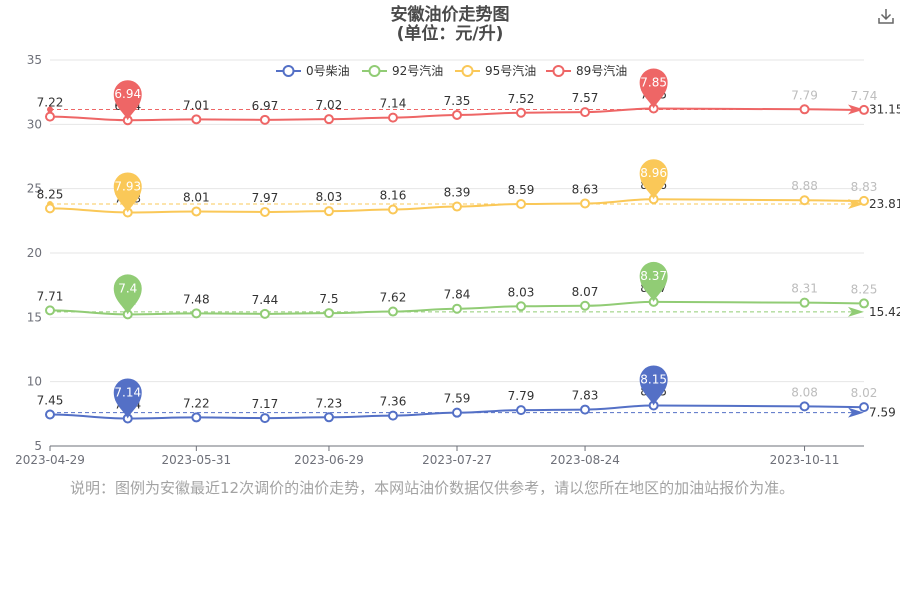 The image size is (900, 600). I want to click on legend-label: 95号汽油, so click(510, 70).